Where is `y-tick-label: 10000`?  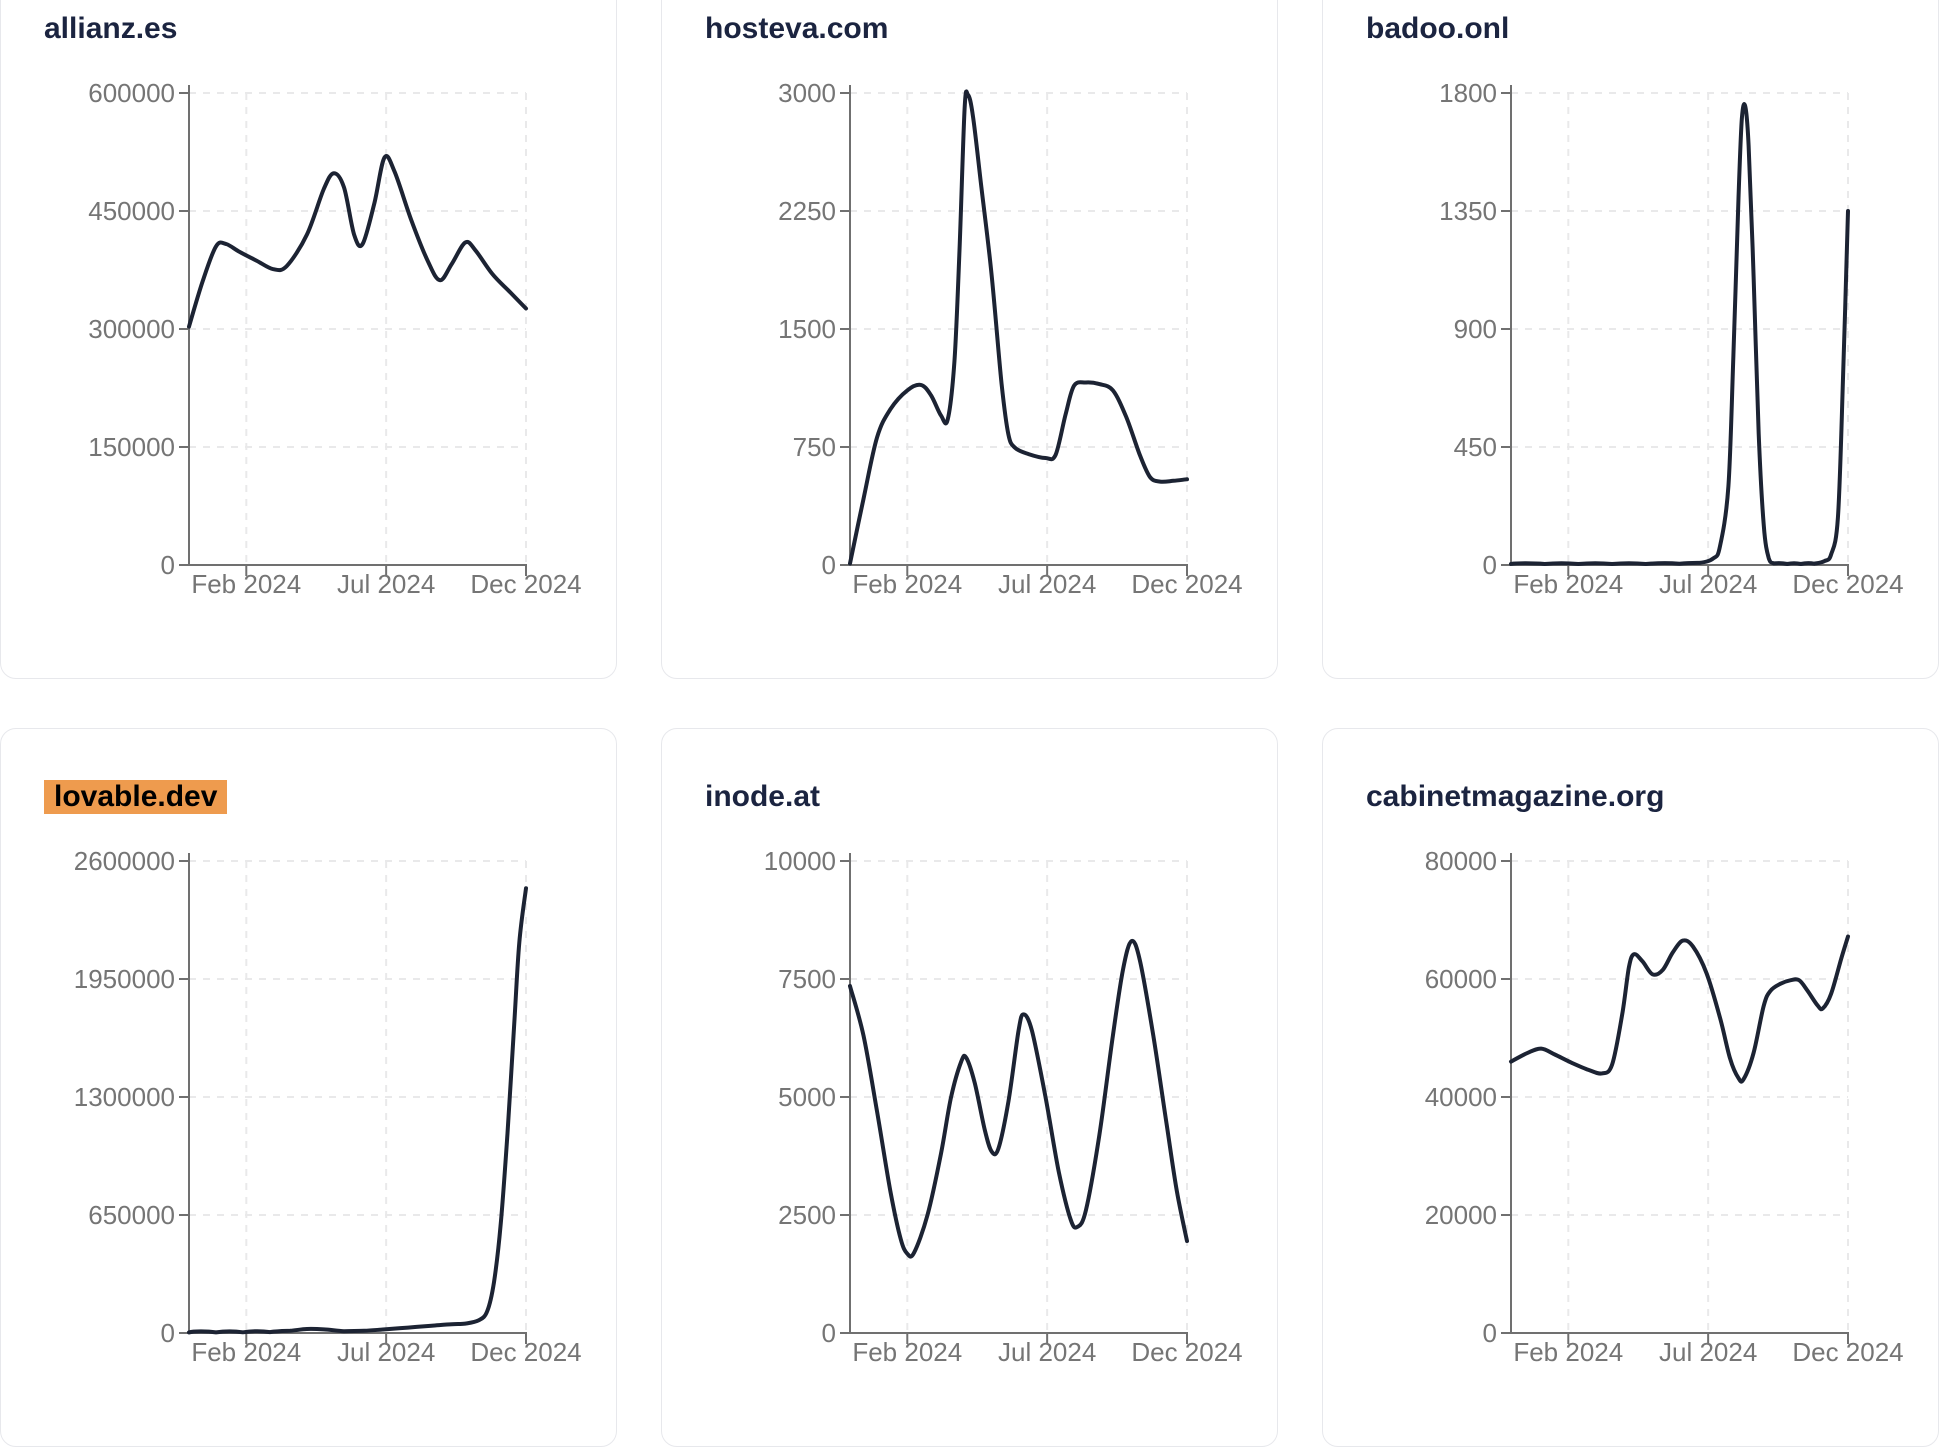
y-tick-label: 10000 is located at coordinates (800, 861).